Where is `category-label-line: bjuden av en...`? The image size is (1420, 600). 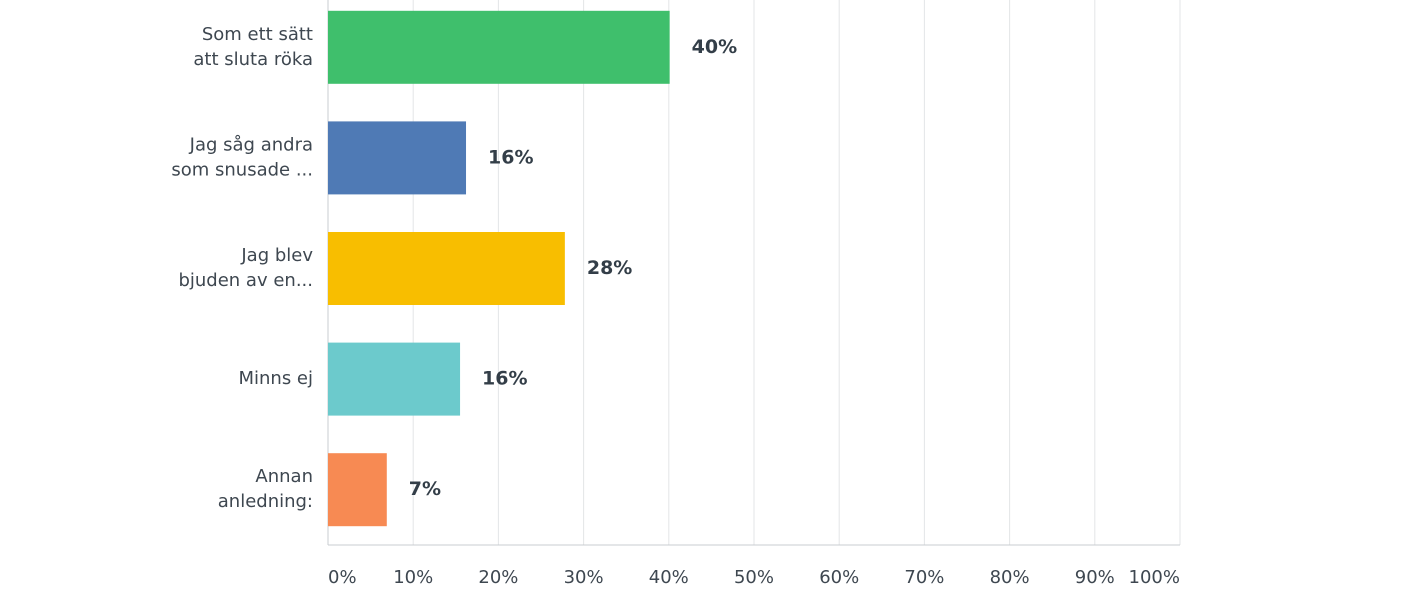 category-label-line: bjuden av en... is located at coordinates (245, 280).